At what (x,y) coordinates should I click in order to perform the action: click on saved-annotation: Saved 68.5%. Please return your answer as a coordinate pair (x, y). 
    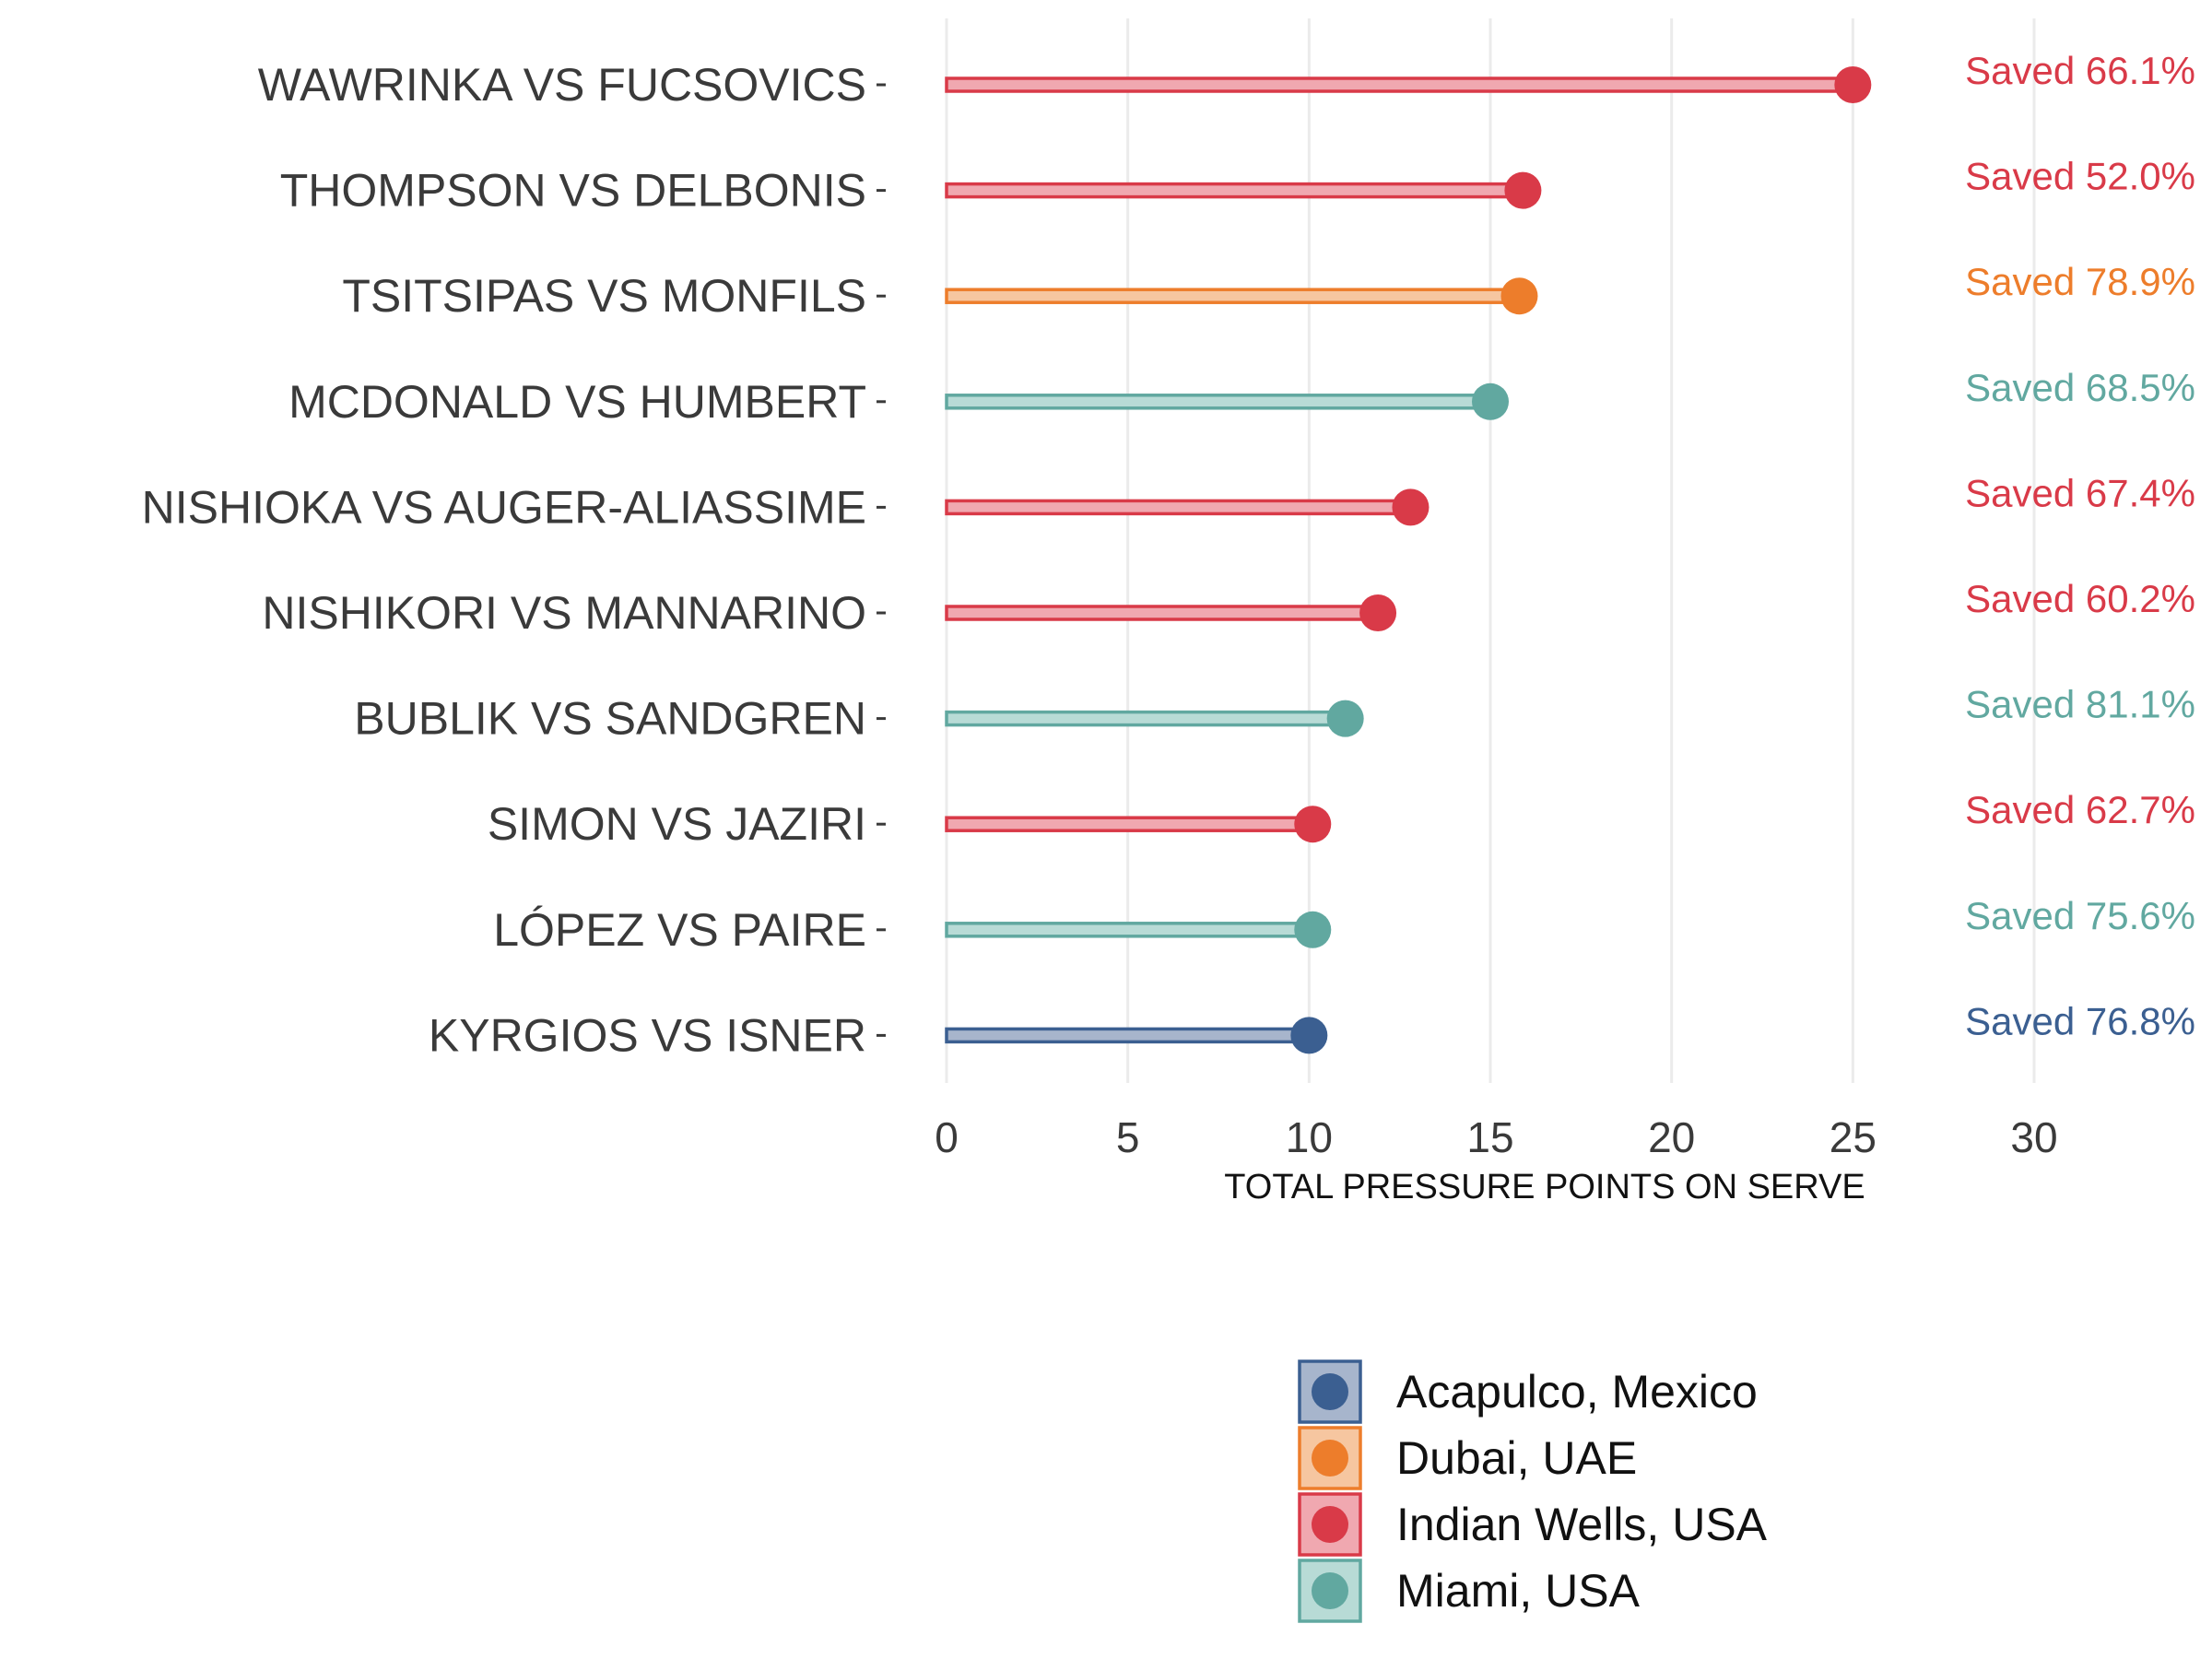
    Looking at the image, I should click on (2080, 387).